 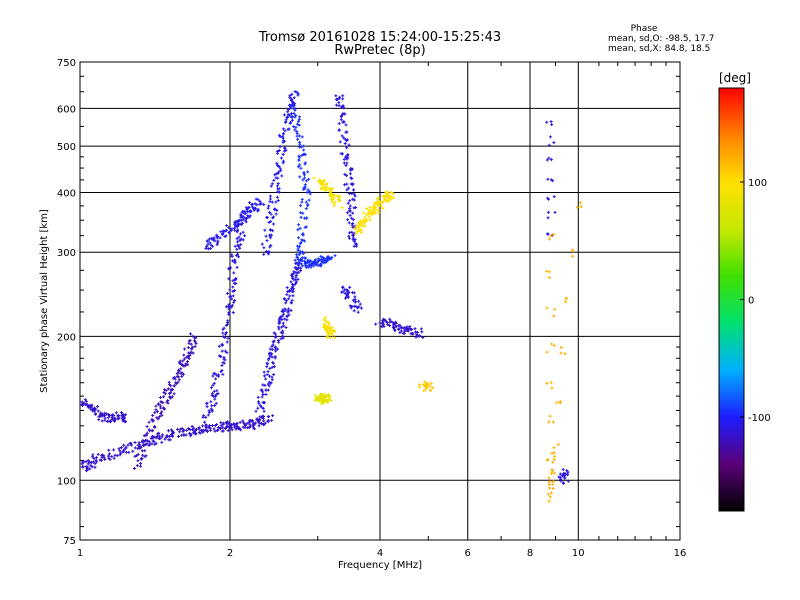 What do you see at coordinates (755, 301) in the screenshot?
I see `colorbar-ticks: -100 0 100` at bounding box center [755, 301].